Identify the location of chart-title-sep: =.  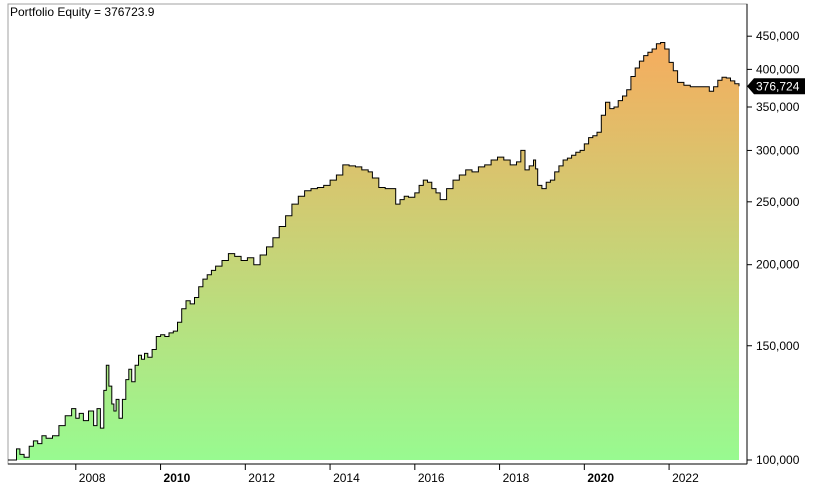
(98, 12).